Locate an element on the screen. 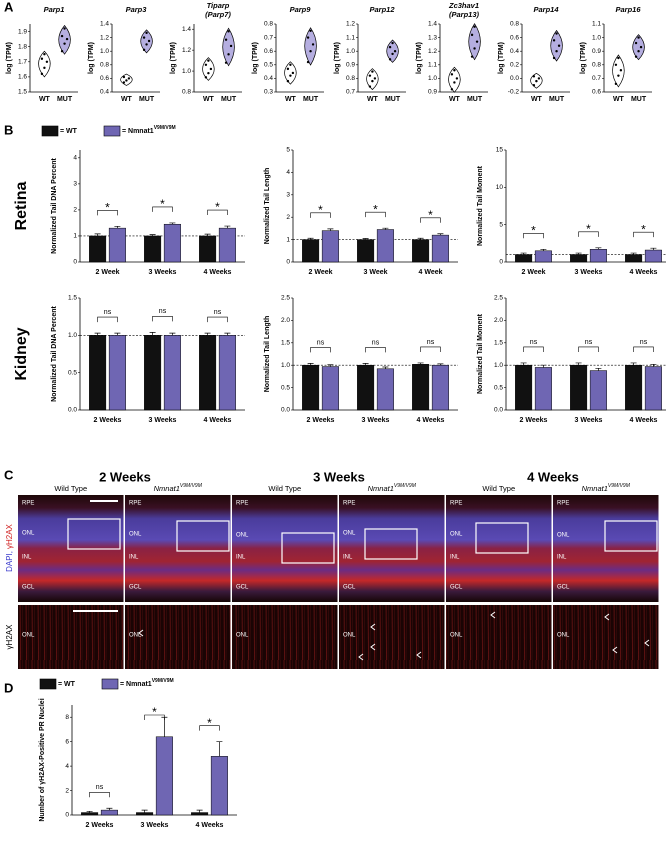 The height and width of the screenshot is (844, 666). x-tick-label: 4 Week is located at coordinates (431, 272).